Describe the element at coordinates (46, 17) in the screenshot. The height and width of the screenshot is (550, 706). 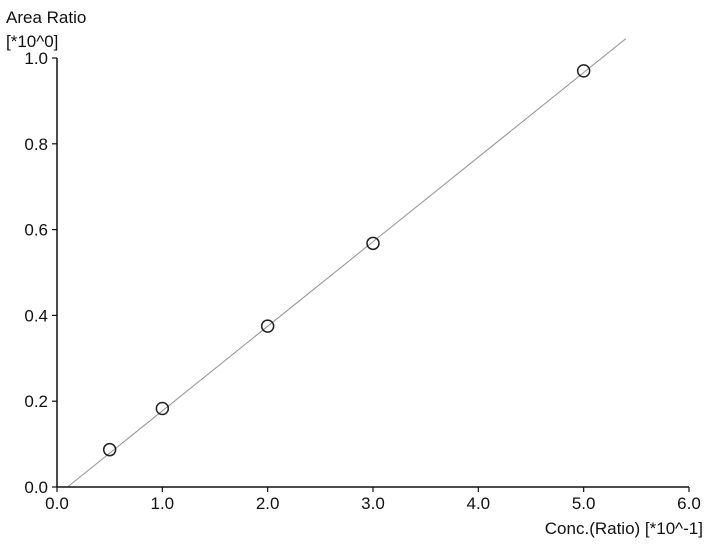
I see `y-axis-label: Area Ratio` at that location.